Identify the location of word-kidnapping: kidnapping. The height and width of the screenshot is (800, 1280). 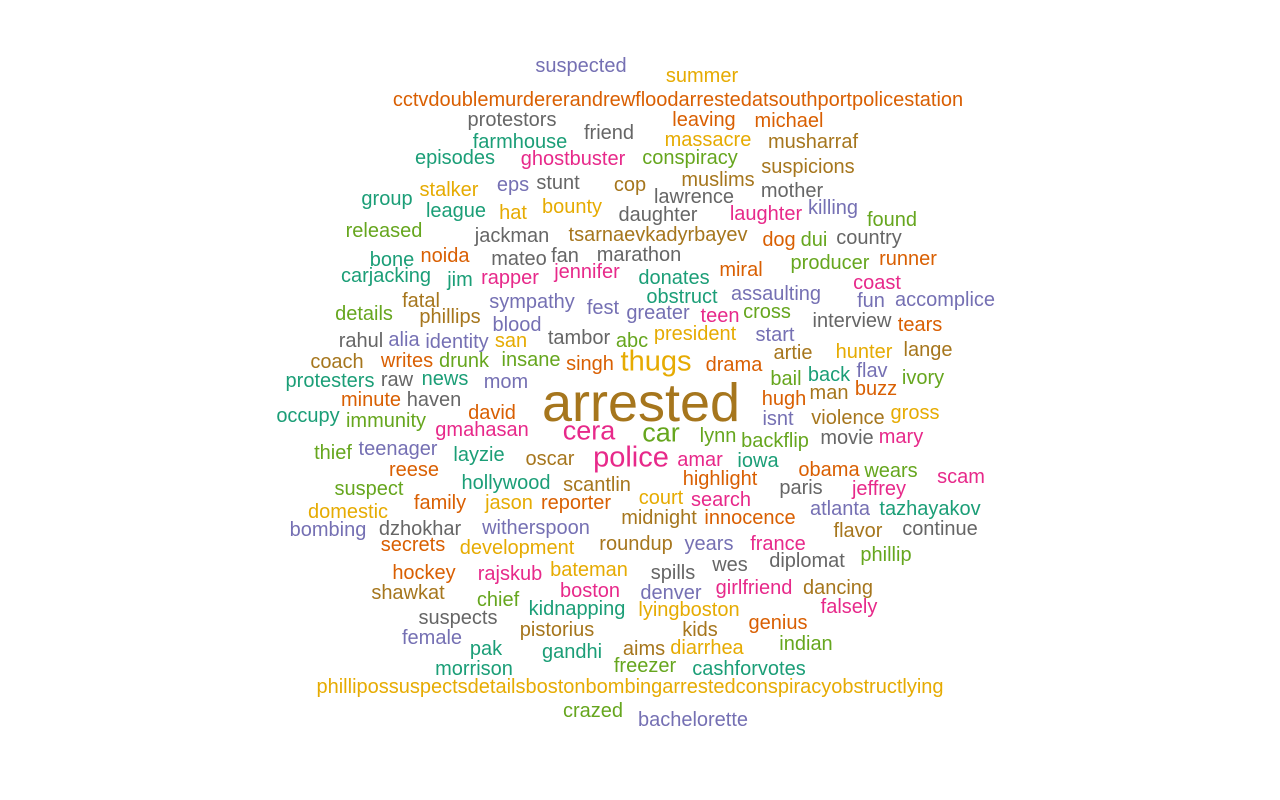
(577, 609).